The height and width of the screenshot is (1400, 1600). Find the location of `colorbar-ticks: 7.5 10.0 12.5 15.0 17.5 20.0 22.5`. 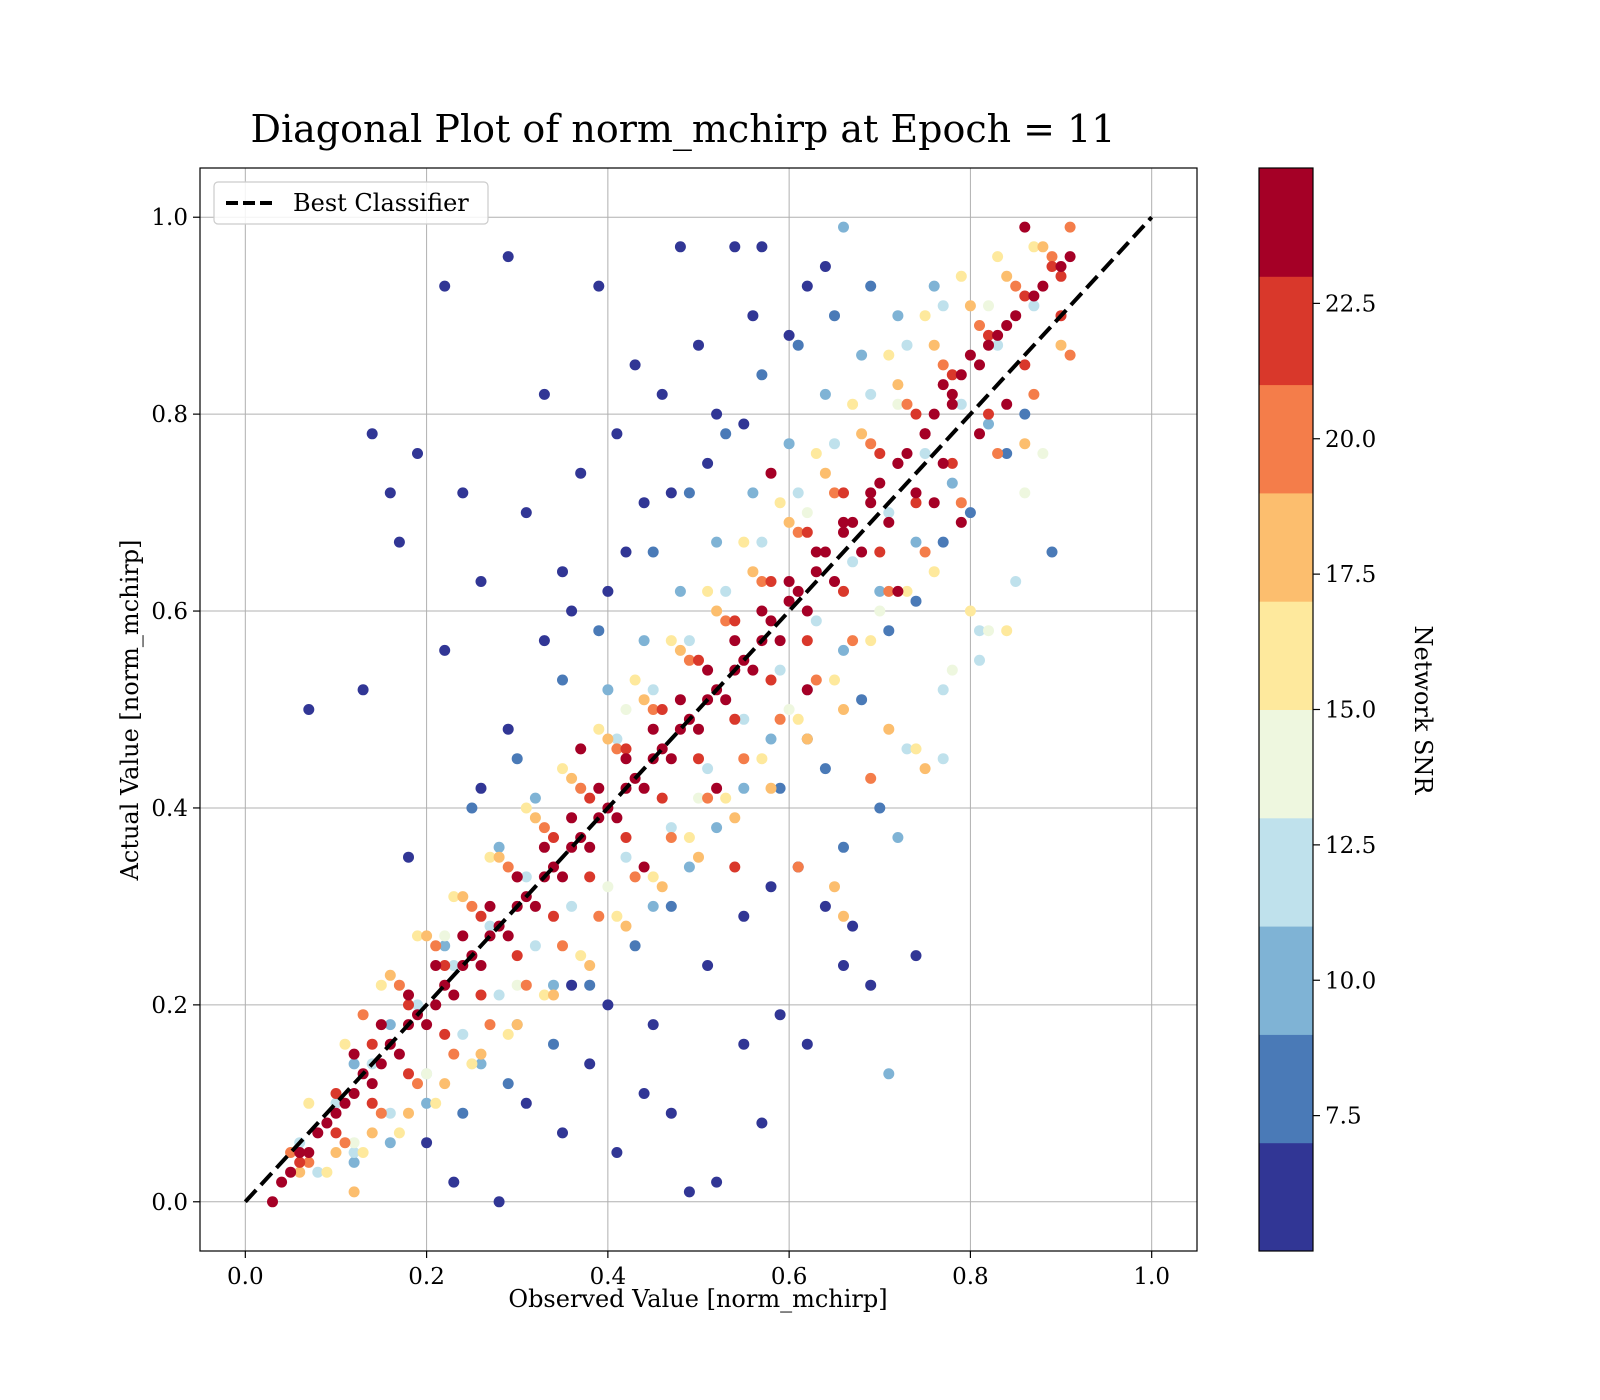

colorbar-ticks: 7.5 10.0 12.5 15.0 17.5 20.0 22.5 is located at coordinates (1344, 710).